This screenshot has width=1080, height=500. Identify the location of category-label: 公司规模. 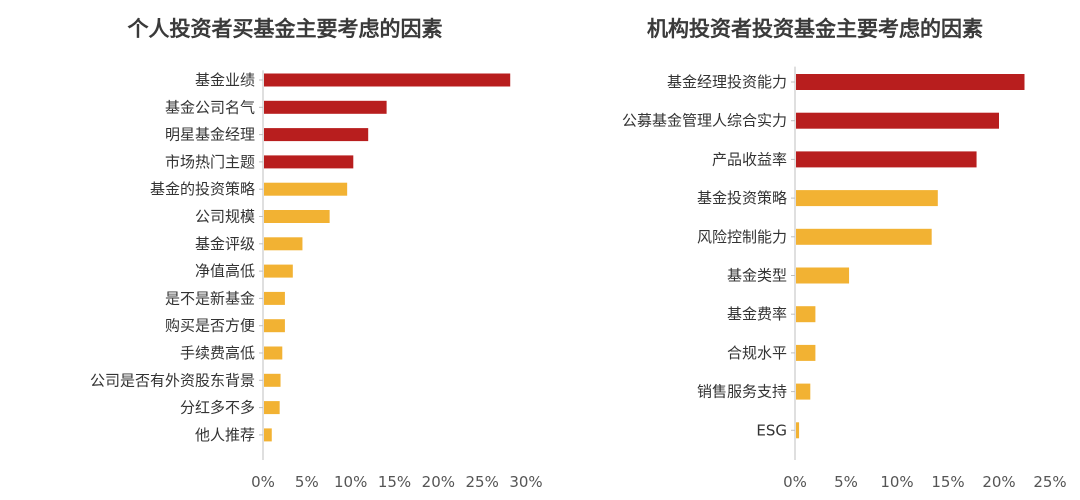
(225, 217).